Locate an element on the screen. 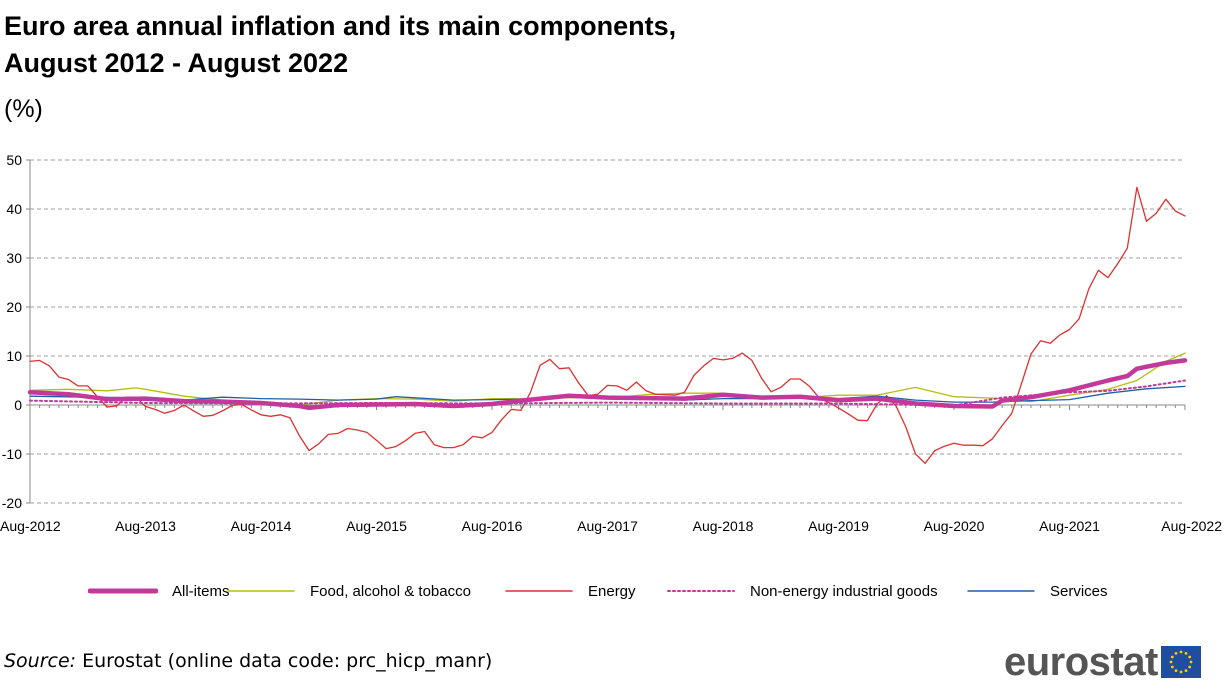  source-label: Source: is located at coordinates (40, 661).